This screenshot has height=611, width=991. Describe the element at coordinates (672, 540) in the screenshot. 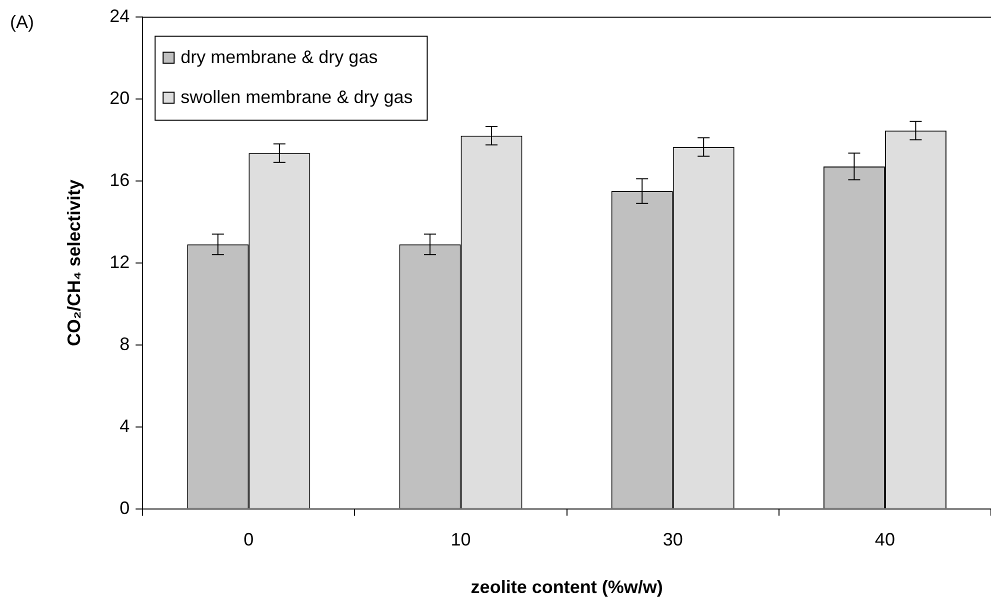

I see `x-tick-label: 30` at that location.